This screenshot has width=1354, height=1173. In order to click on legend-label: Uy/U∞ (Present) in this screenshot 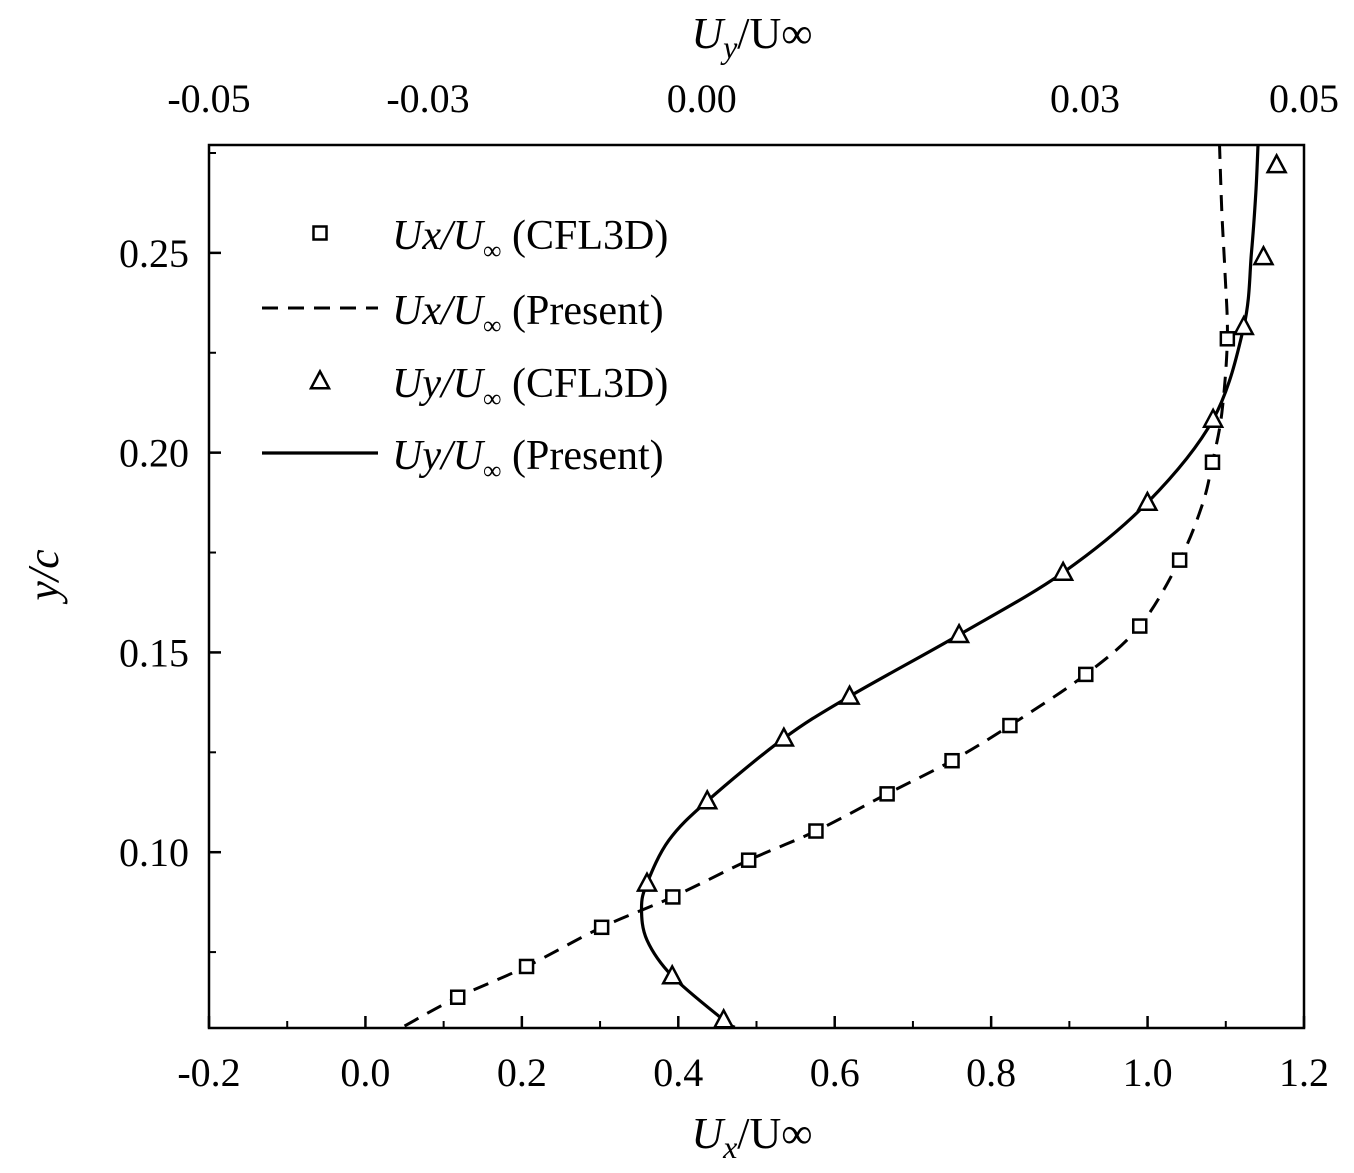, I will do `click(528, 459)`.